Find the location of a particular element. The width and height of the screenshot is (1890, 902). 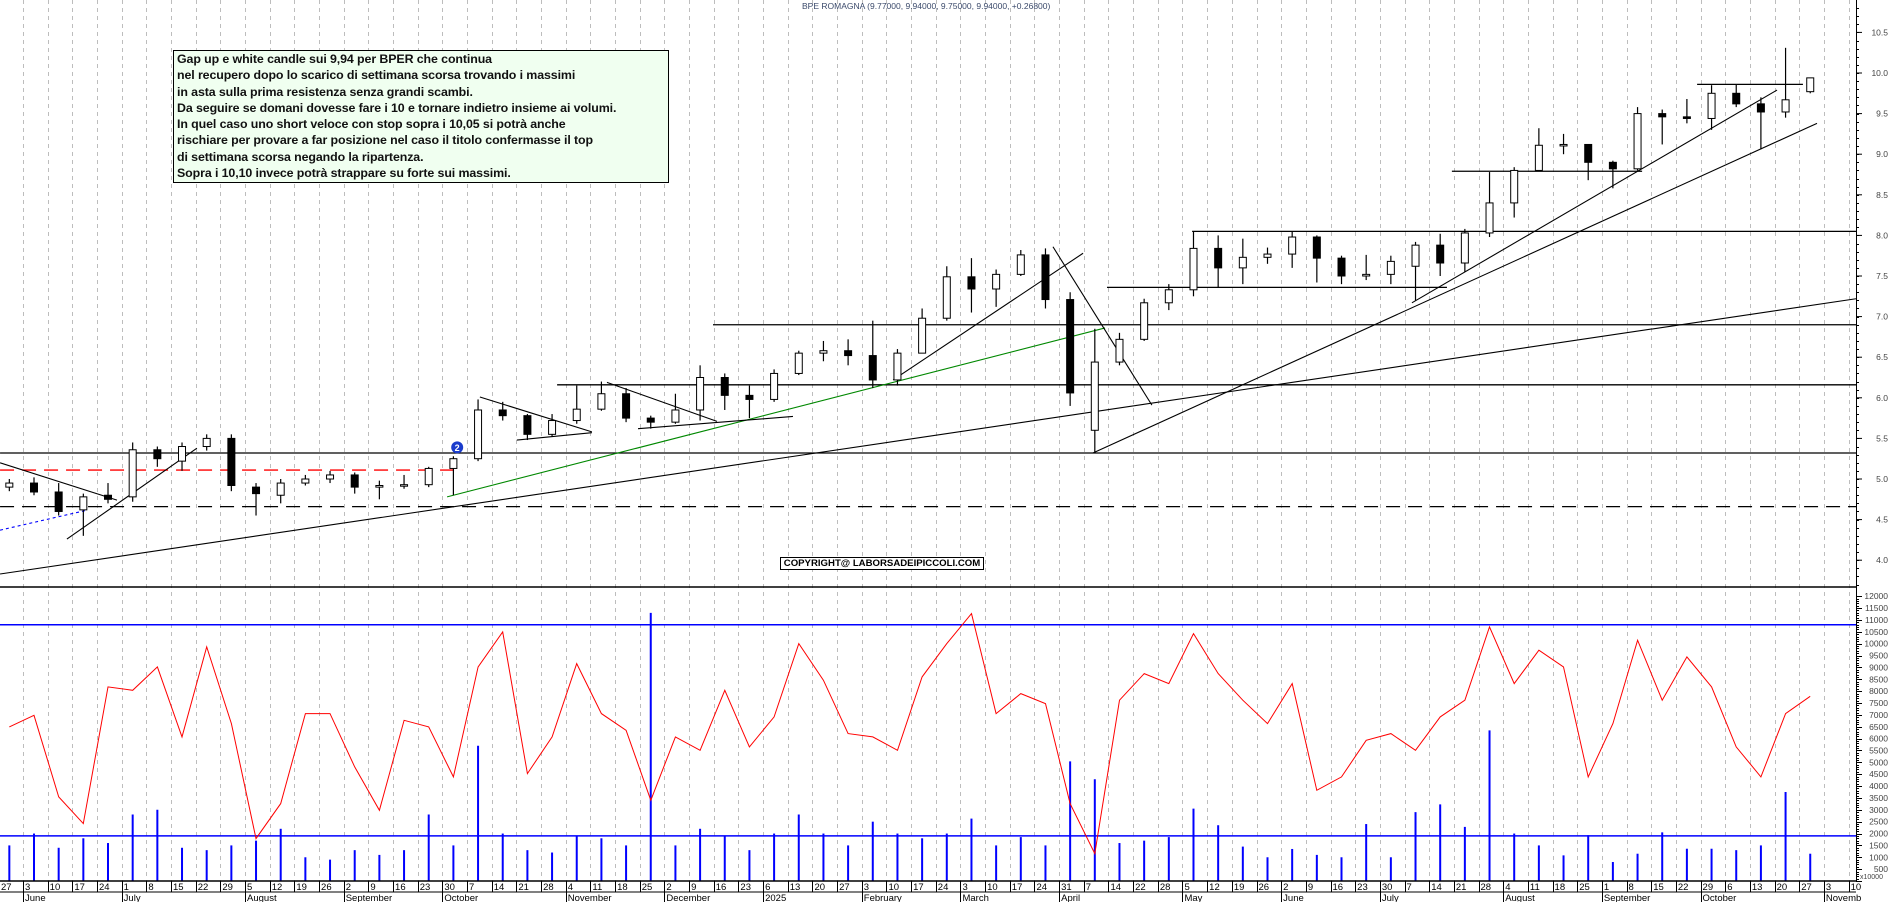

price-tick-label: 10.0 is located at coordinates (1879, 73).